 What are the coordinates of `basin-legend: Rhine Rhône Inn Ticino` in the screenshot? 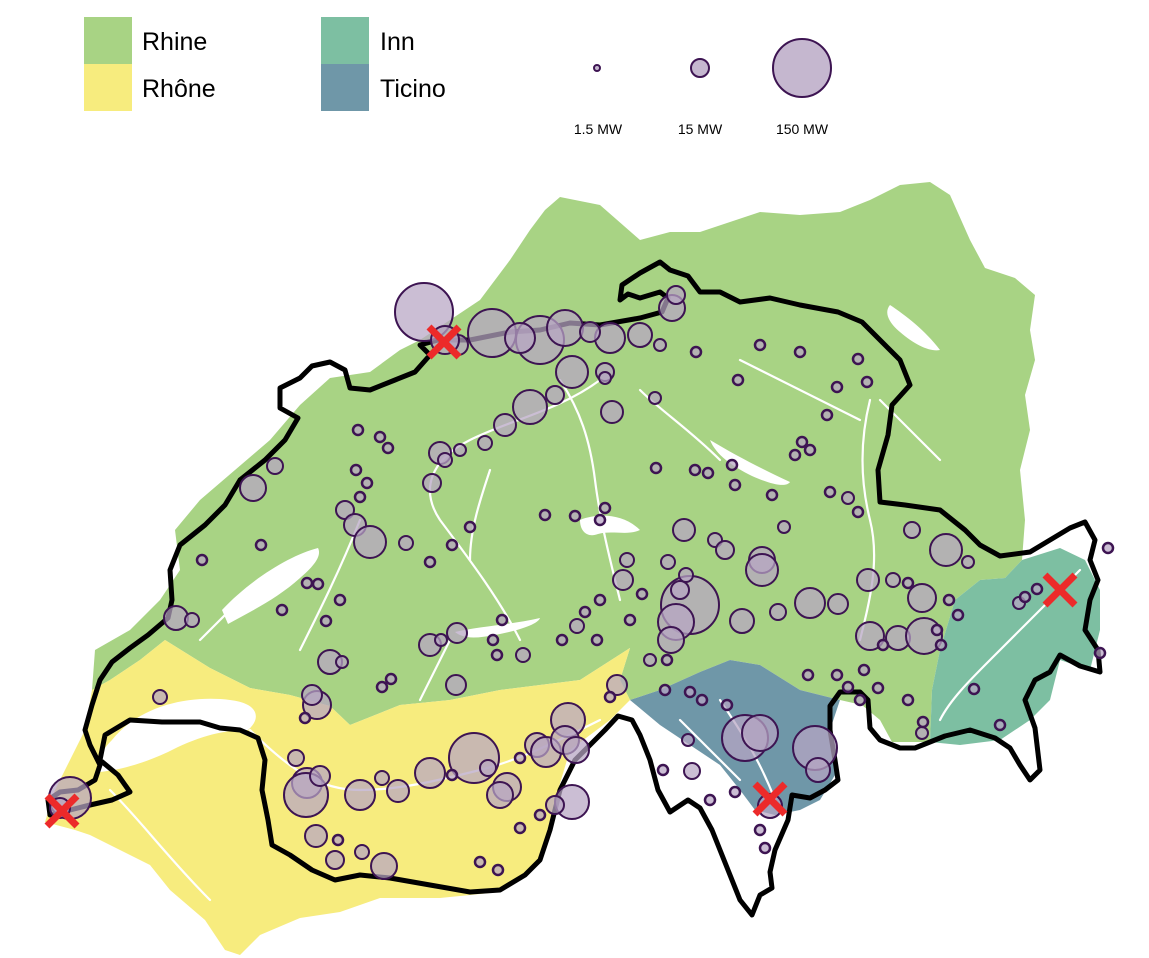 It's located at (265, 64).